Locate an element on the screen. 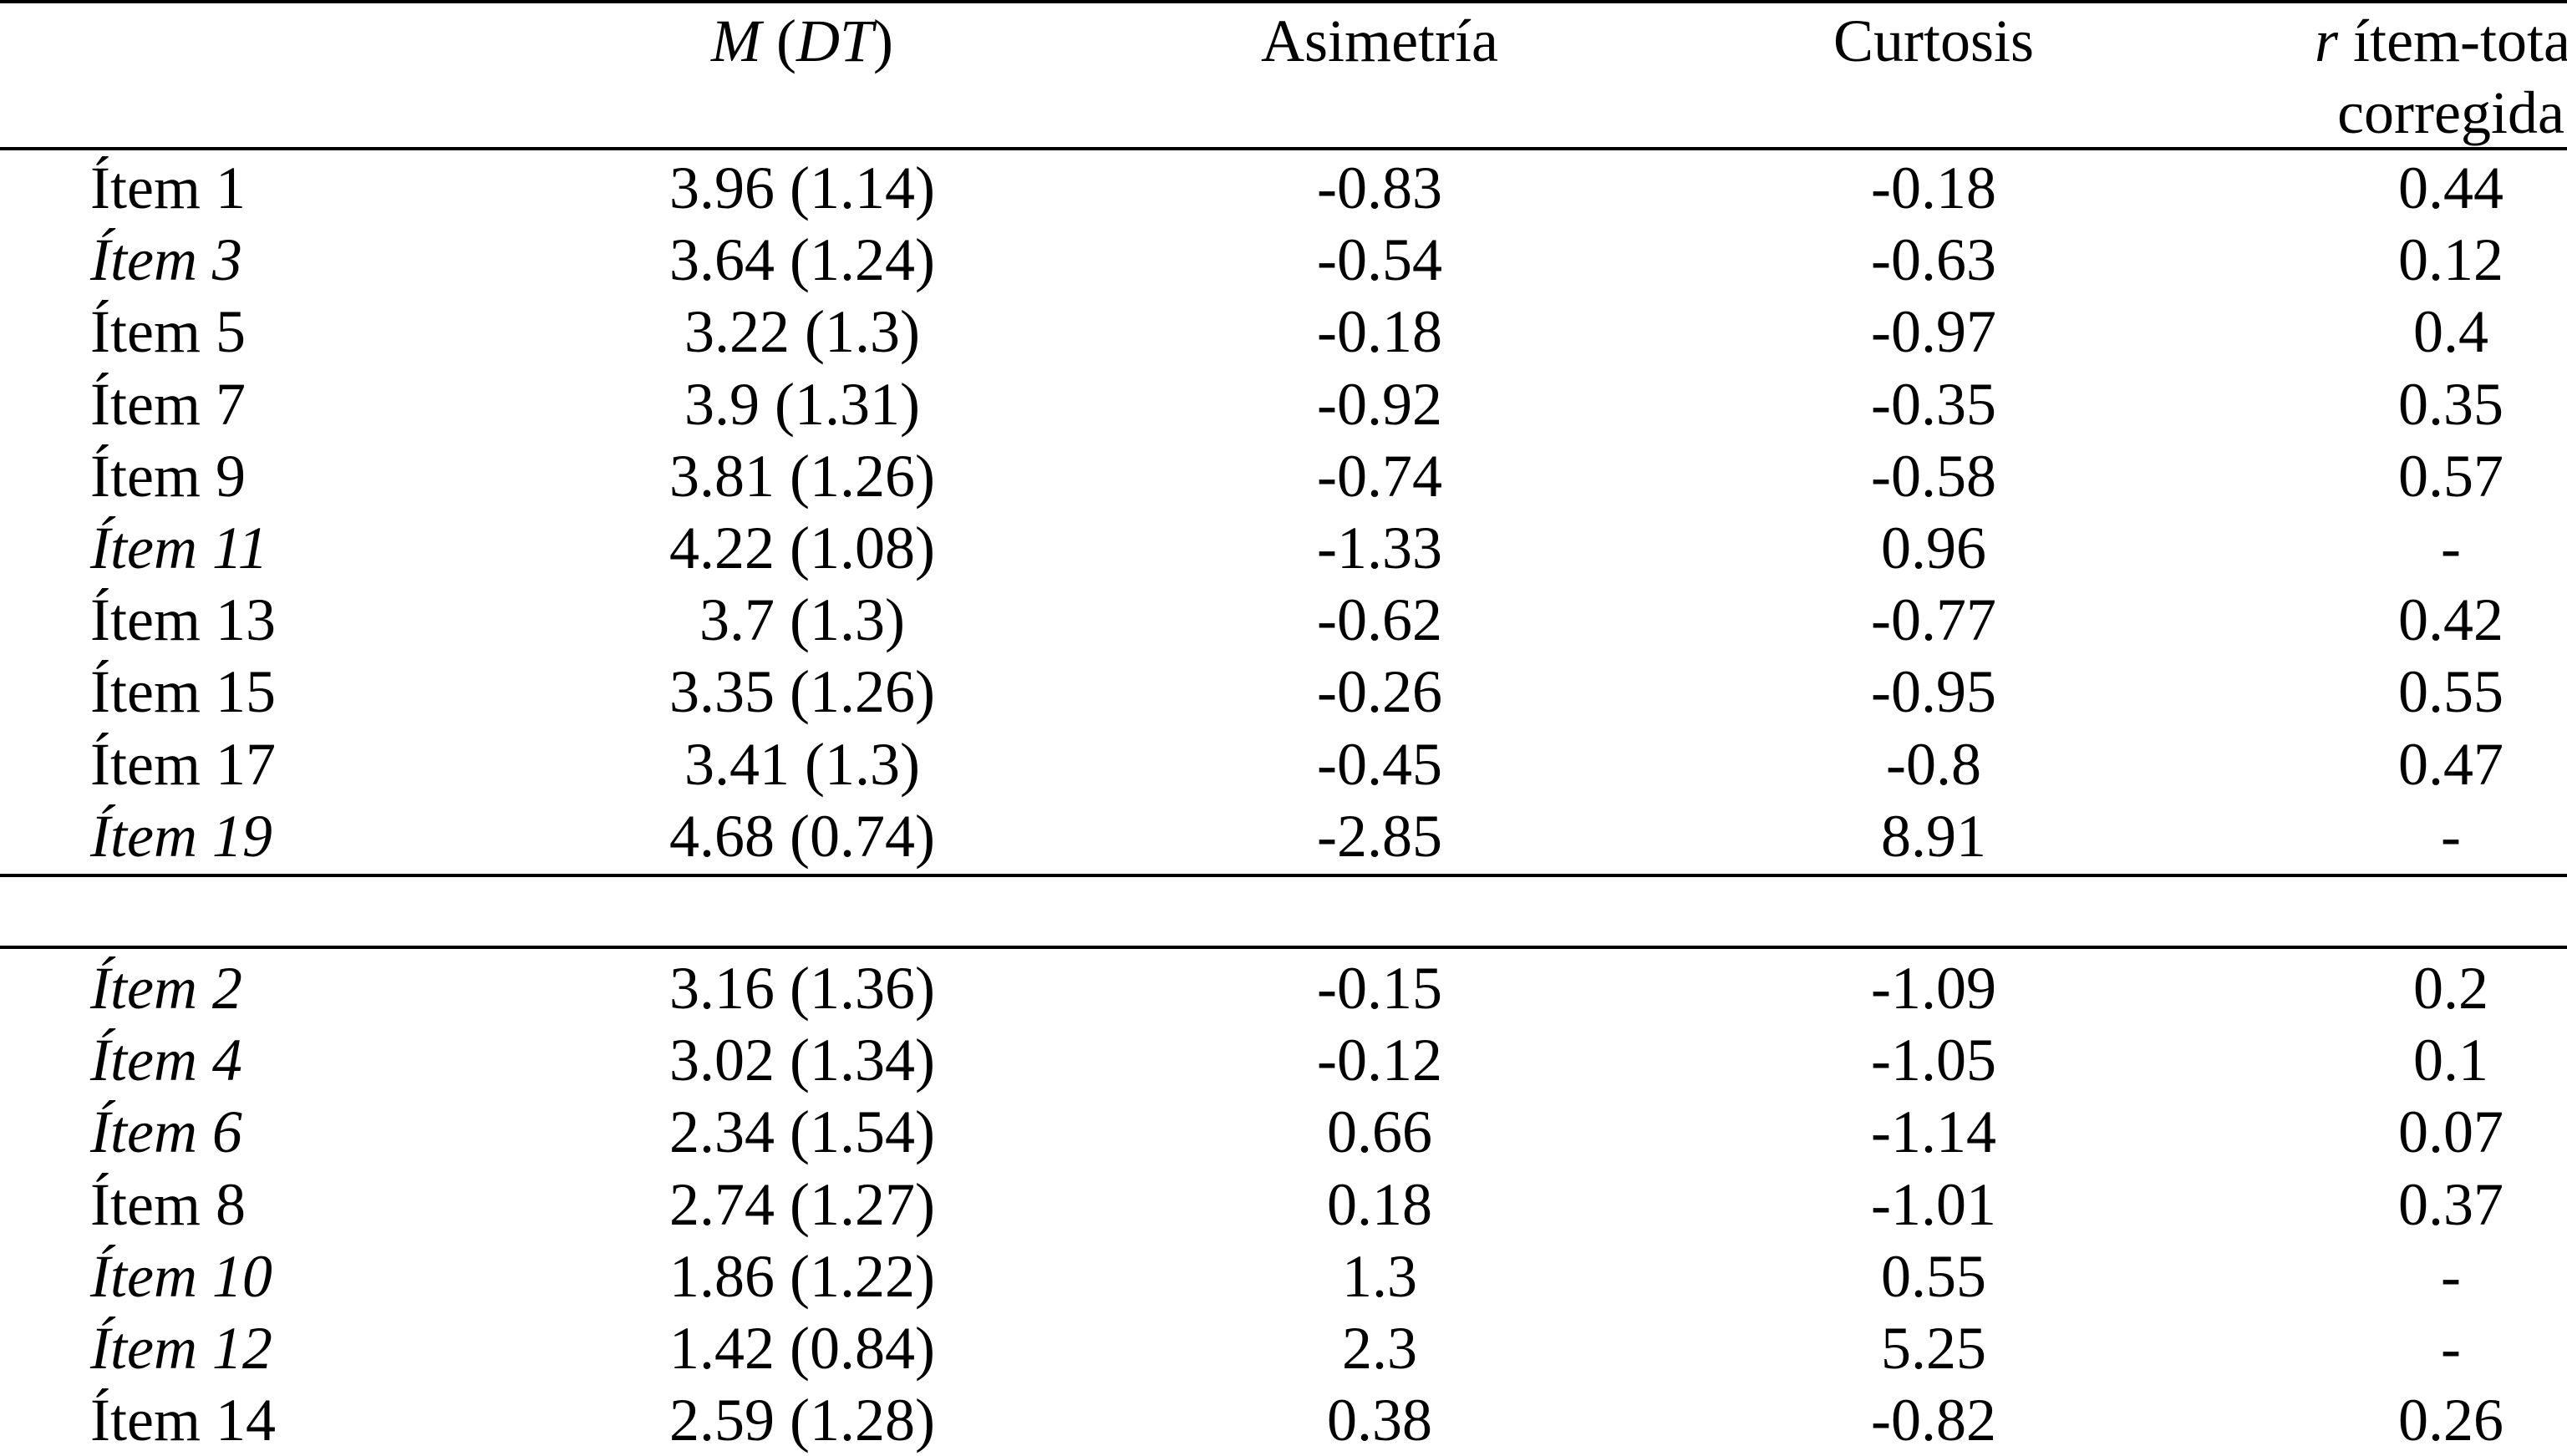 The height and width of the screenshot is (1456, 2567). cell: 1.42 (0.84) is located at coordinates (802, 1348).